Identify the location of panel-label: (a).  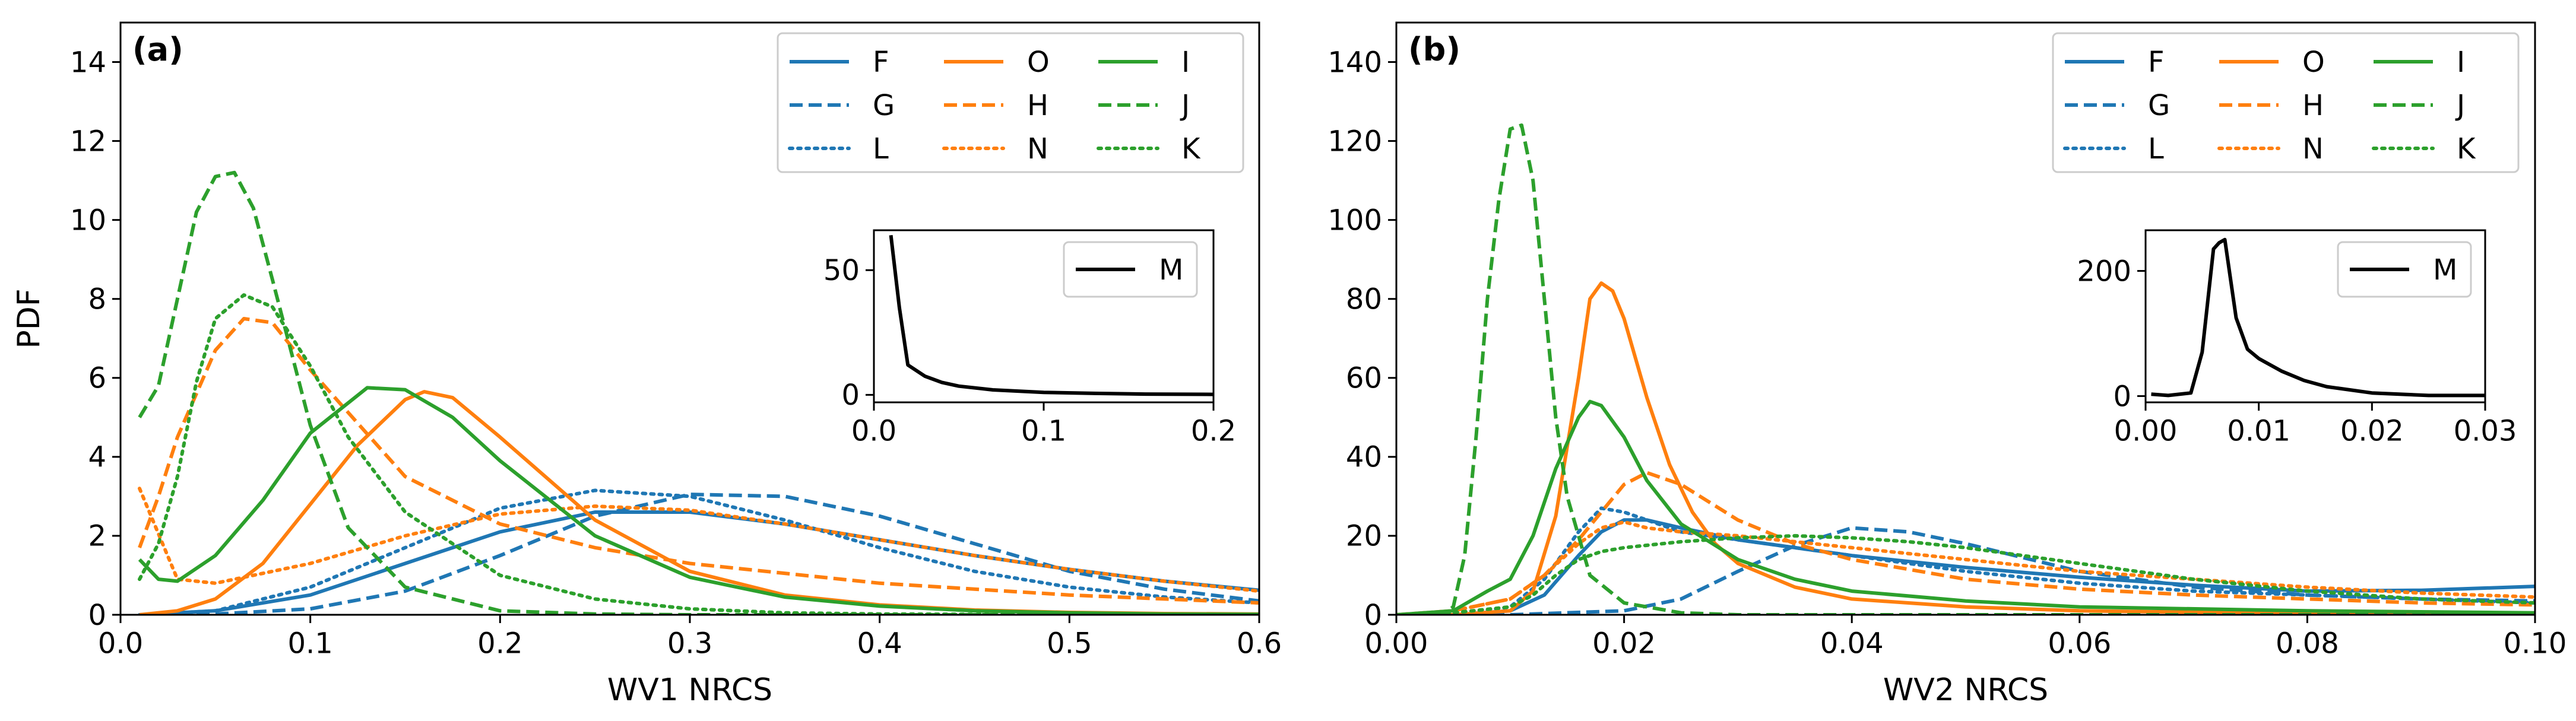
(157, 49).